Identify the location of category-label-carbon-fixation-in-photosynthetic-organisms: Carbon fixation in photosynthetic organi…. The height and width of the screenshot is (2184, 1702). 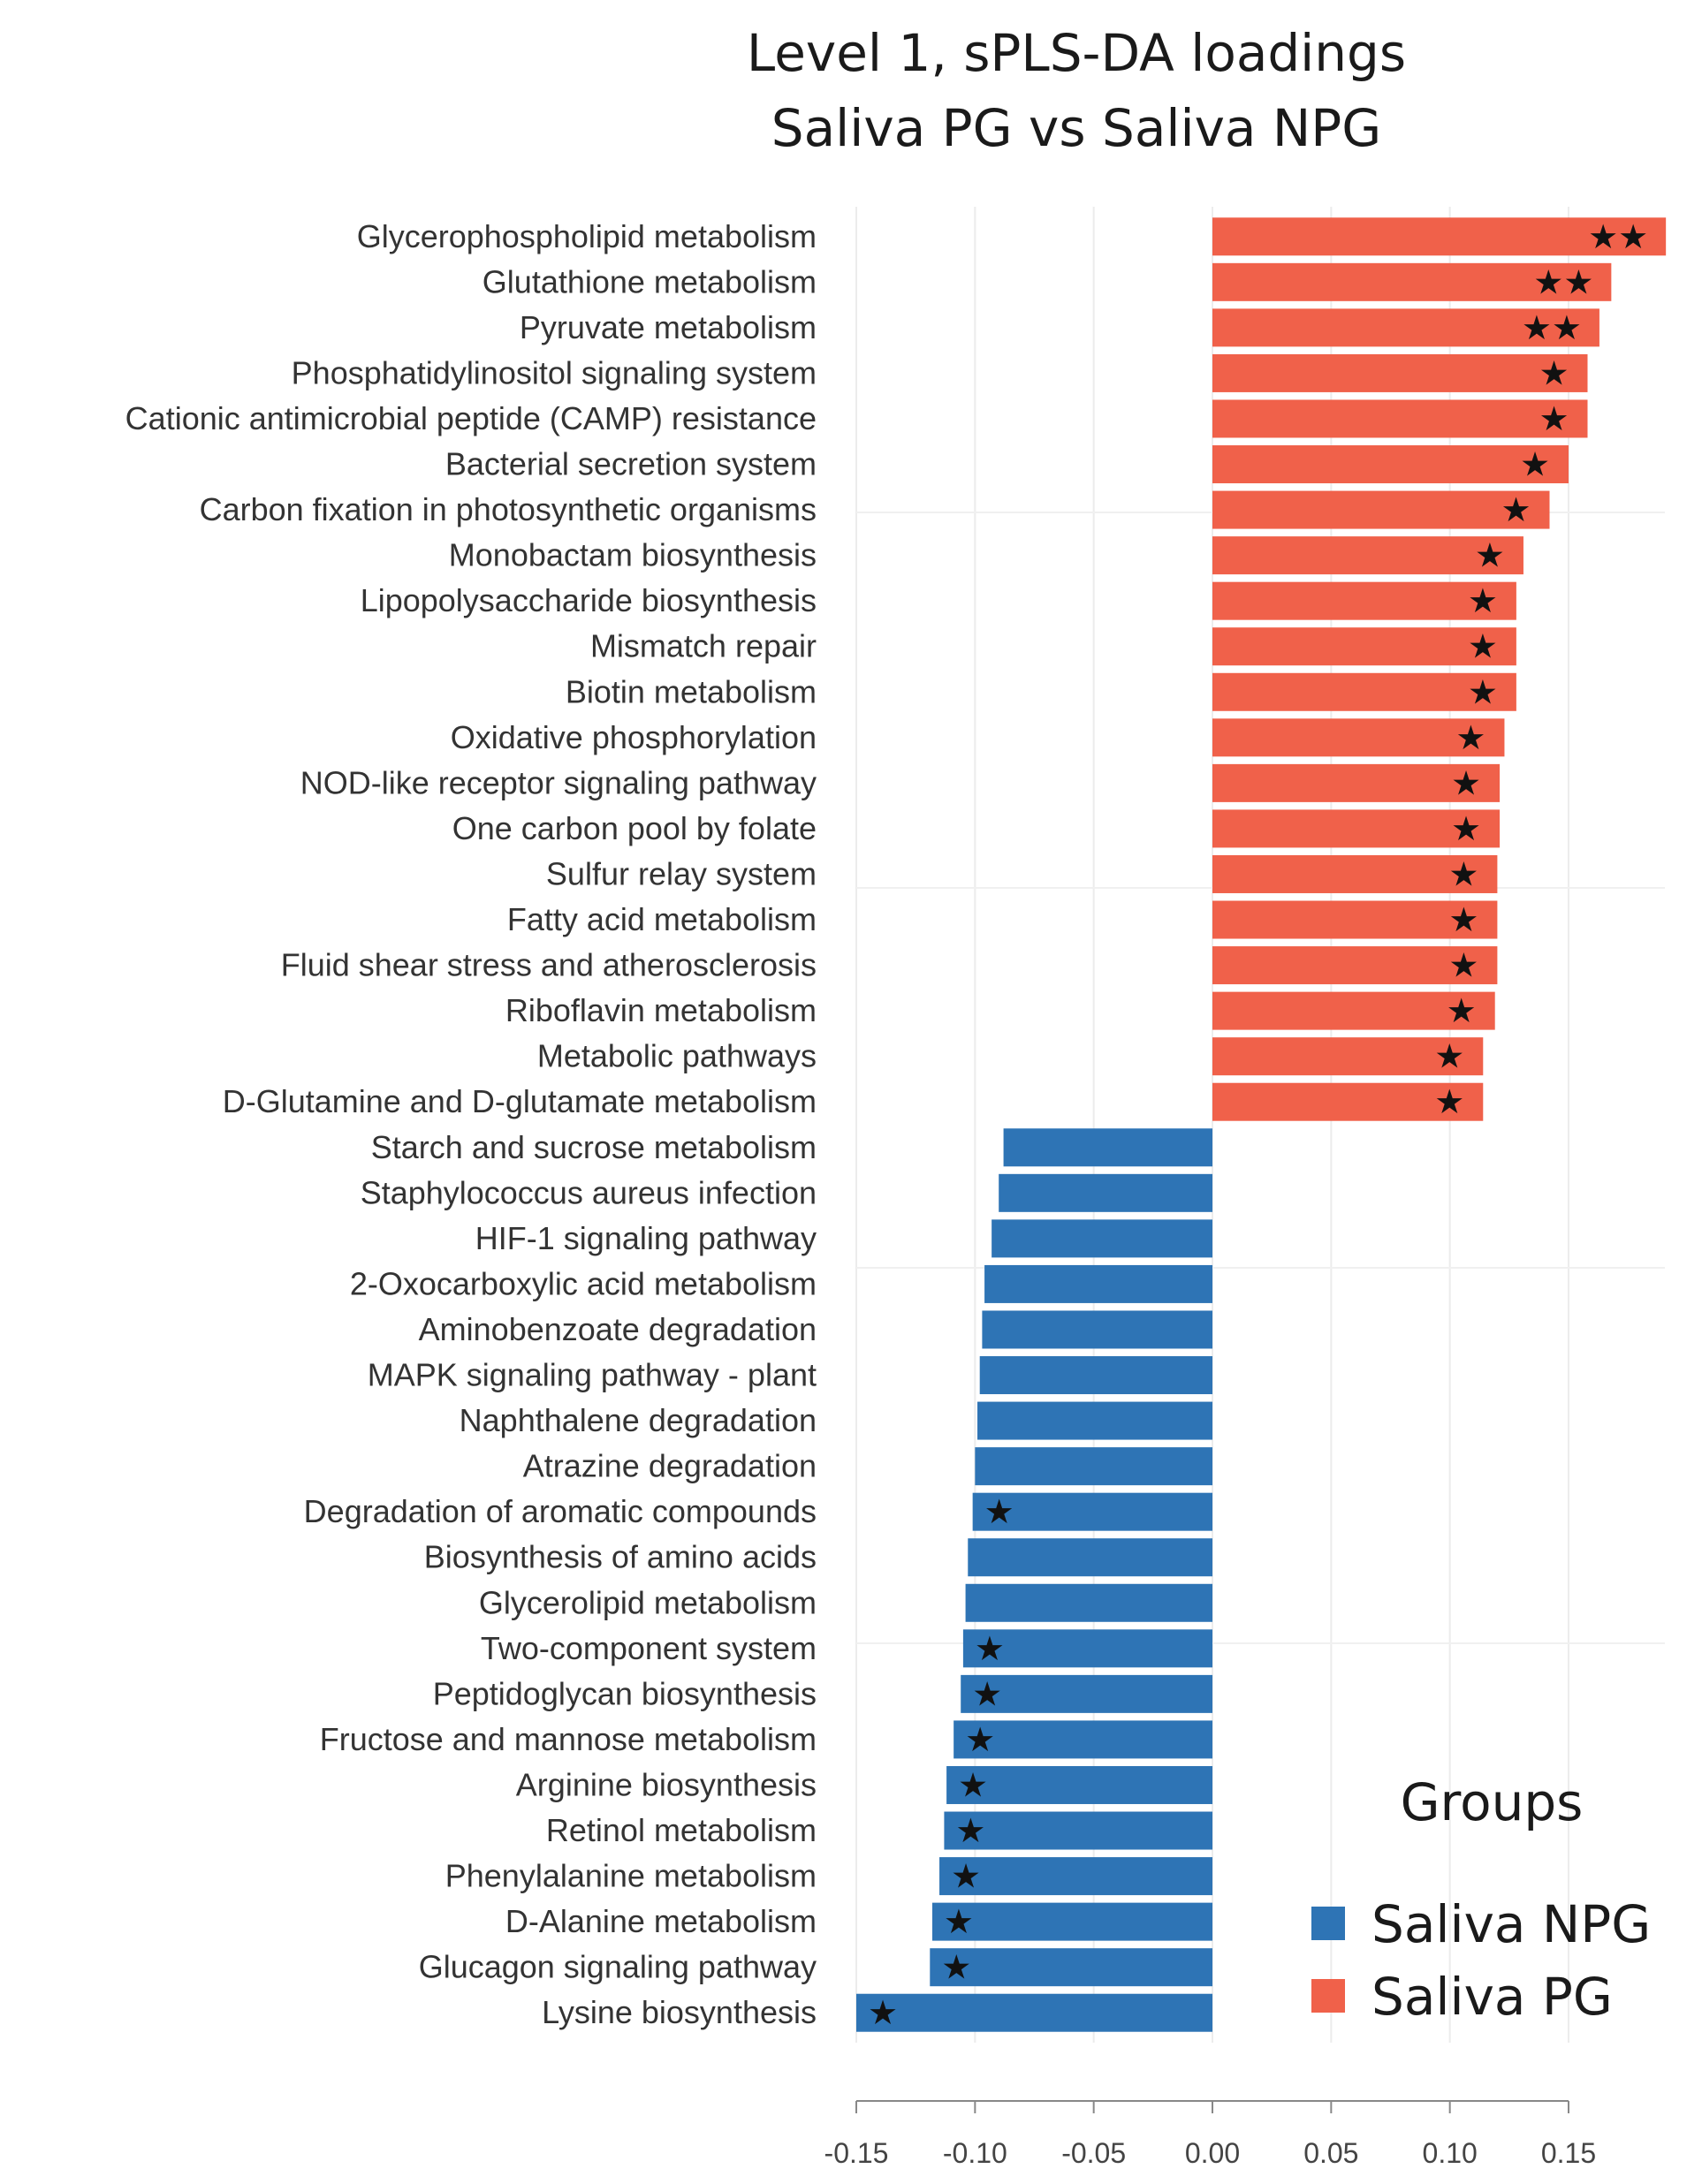
(508, 509).